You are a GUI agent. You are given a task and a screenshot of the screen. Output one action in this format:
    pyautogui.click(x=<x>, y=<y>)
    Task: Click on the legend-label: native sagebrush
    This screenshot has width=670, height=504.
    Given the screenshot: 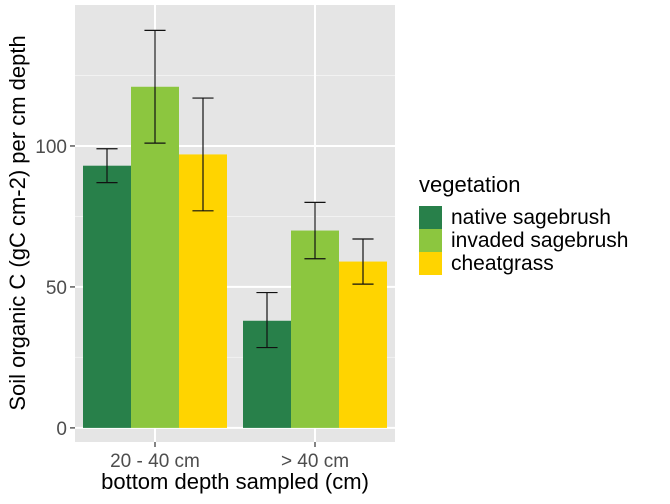 What is the action you would take?
    pyautogui.click(x=531, y=217)
    